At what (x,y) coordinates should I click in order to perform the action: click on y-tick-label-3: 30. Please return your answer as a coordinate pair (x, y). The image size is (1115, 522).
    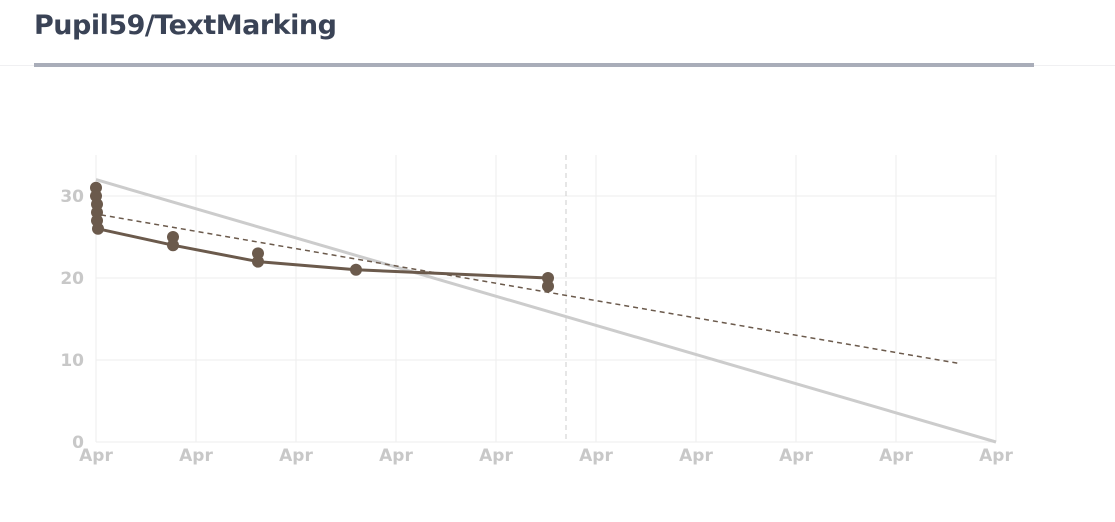
    Looking at the image, I should click on (72, 197).